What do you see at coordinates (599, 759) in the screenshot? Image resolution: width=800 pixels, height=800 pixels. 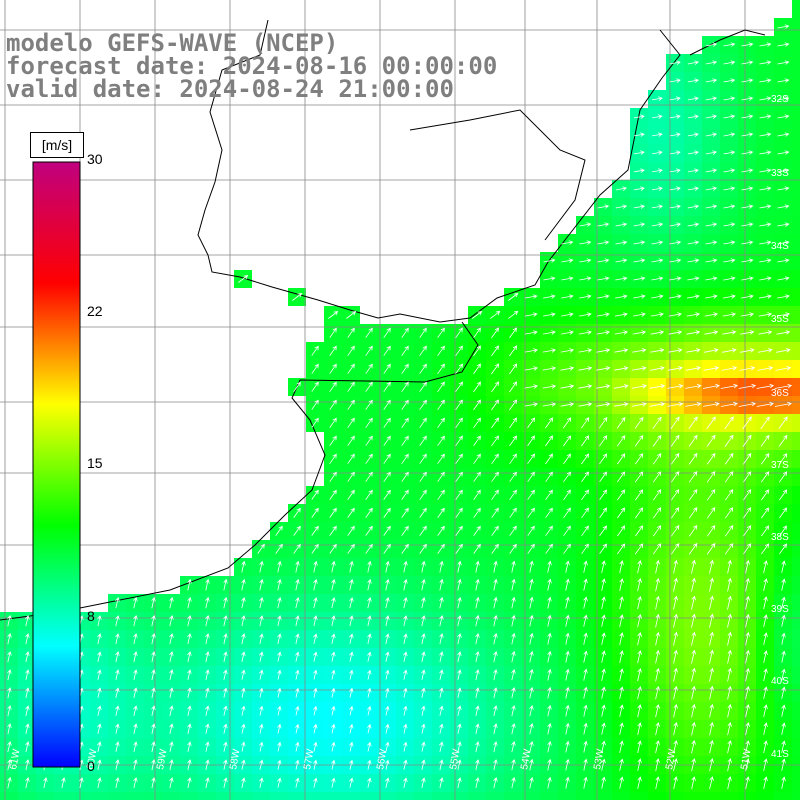 I see `longitude-label: 53W` at bounding box center [599, 759].